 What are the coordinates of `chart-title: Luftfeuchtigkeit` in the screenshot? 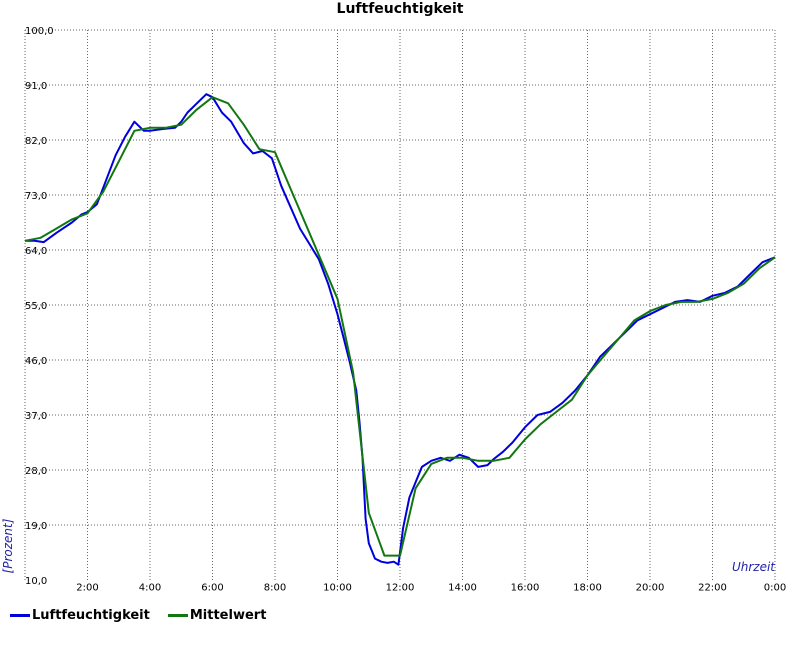 It's located at (400, 9).